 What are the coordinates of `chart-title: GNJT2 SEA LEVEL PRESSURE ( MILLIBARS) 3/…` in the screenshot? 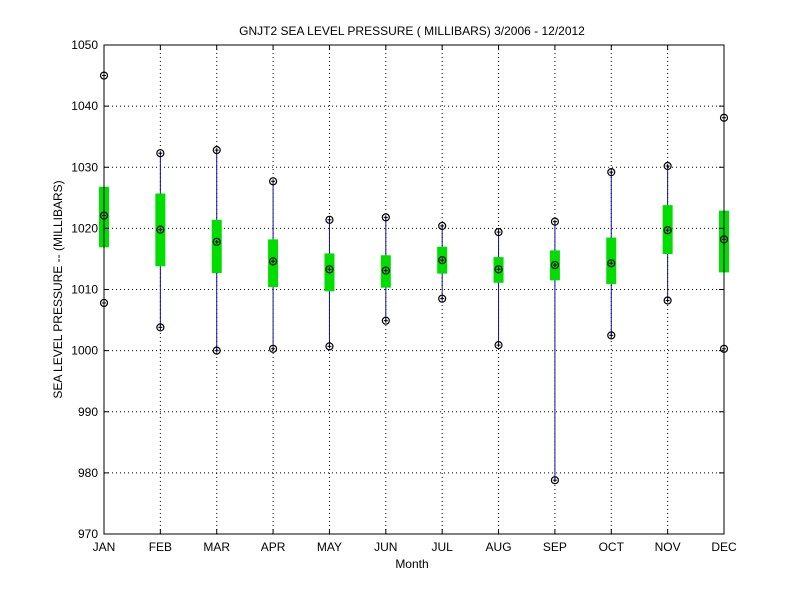 It's located at (412, 31).